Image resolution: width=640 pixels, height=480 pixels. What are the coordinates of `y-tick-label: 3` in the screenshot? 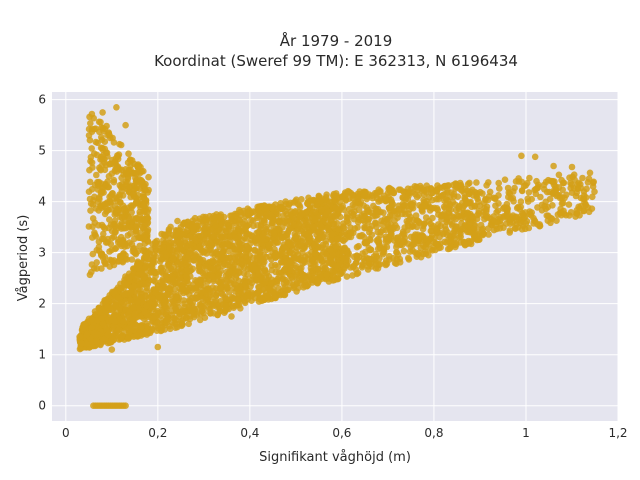 It's located at (42, 253).